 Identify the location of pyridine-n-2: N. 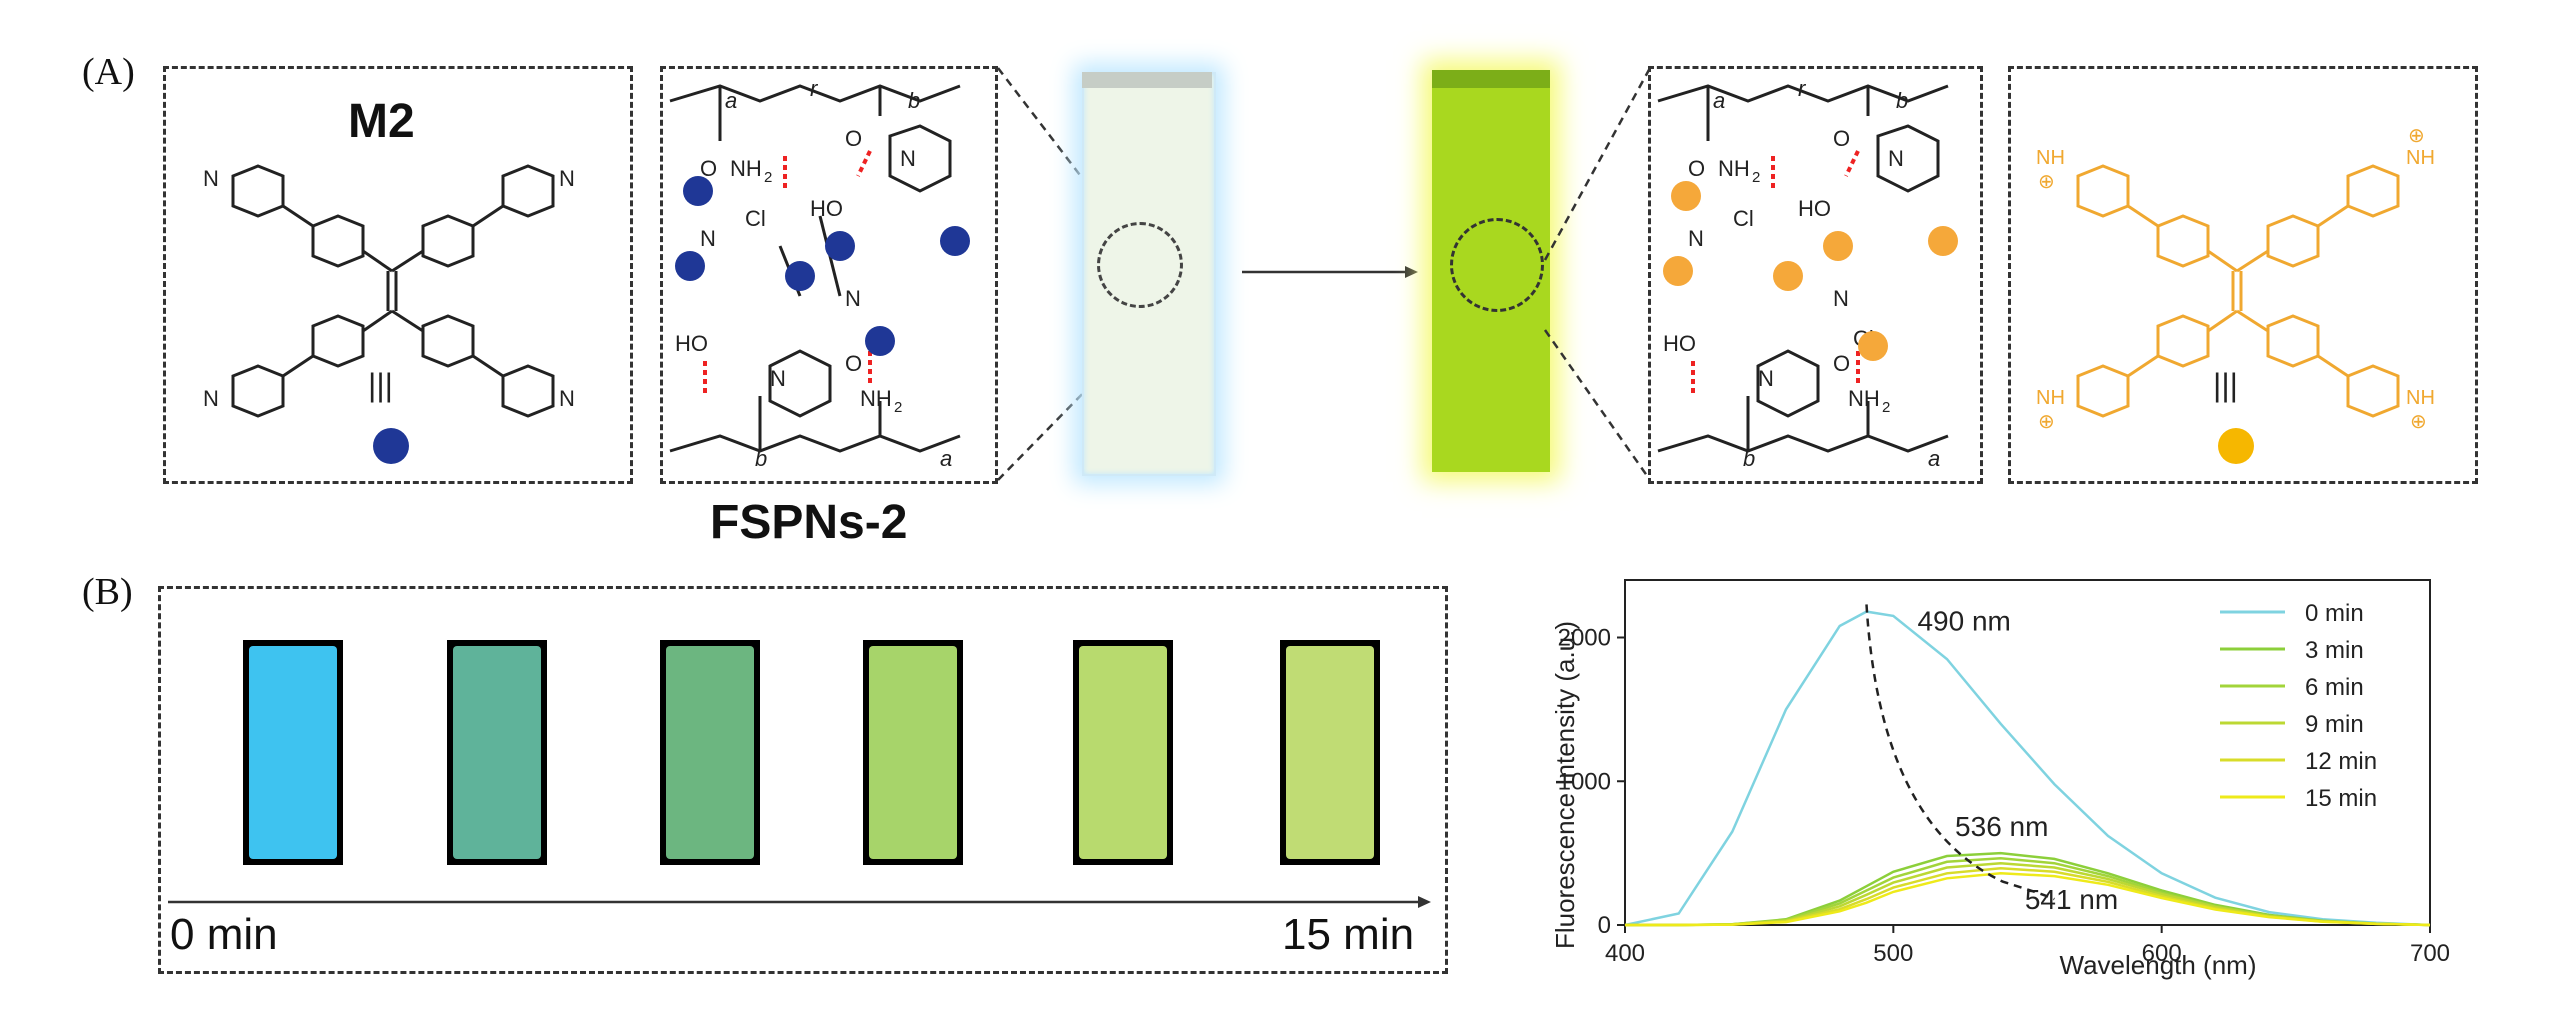
(567, 178).